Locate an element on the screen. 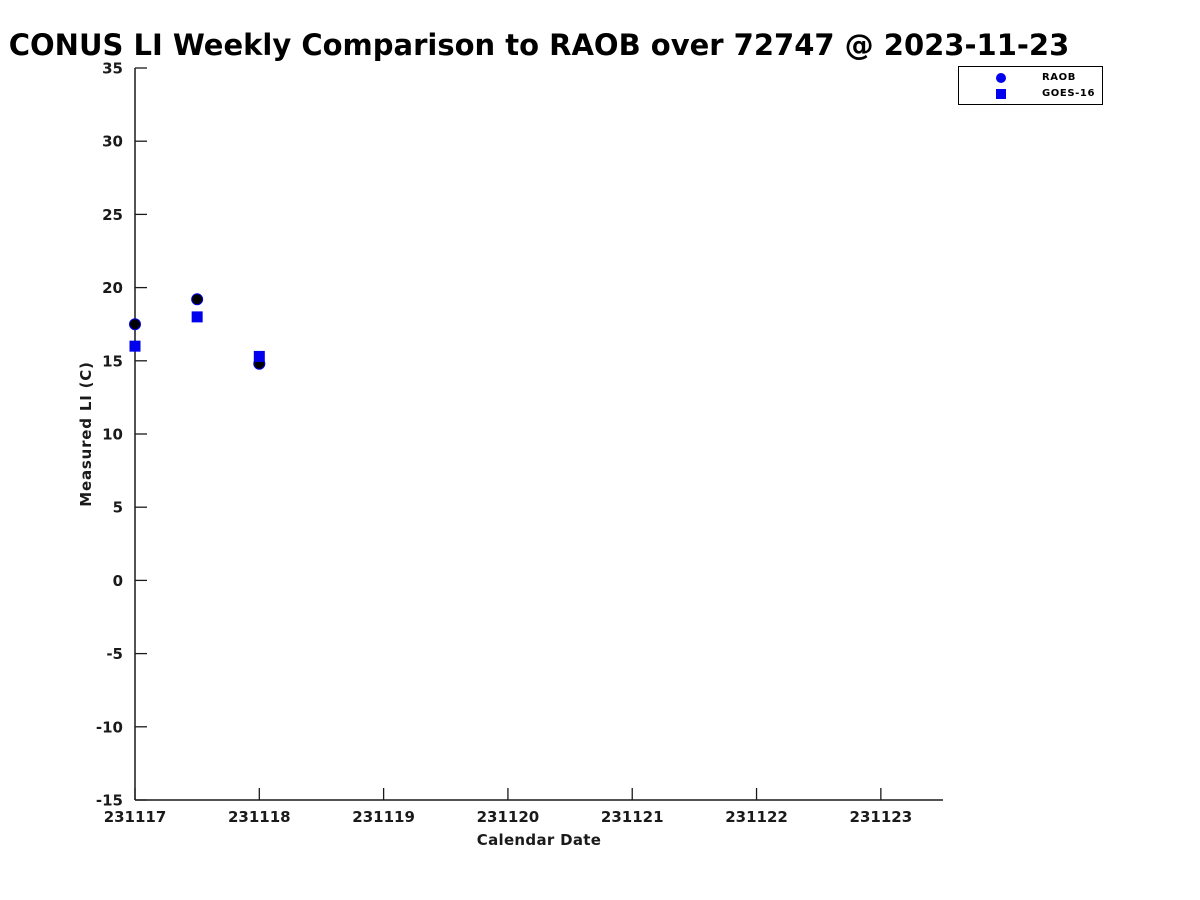 The image size is (1200, 900). y-tick-label: 35 is located at coordinates (112, 69).